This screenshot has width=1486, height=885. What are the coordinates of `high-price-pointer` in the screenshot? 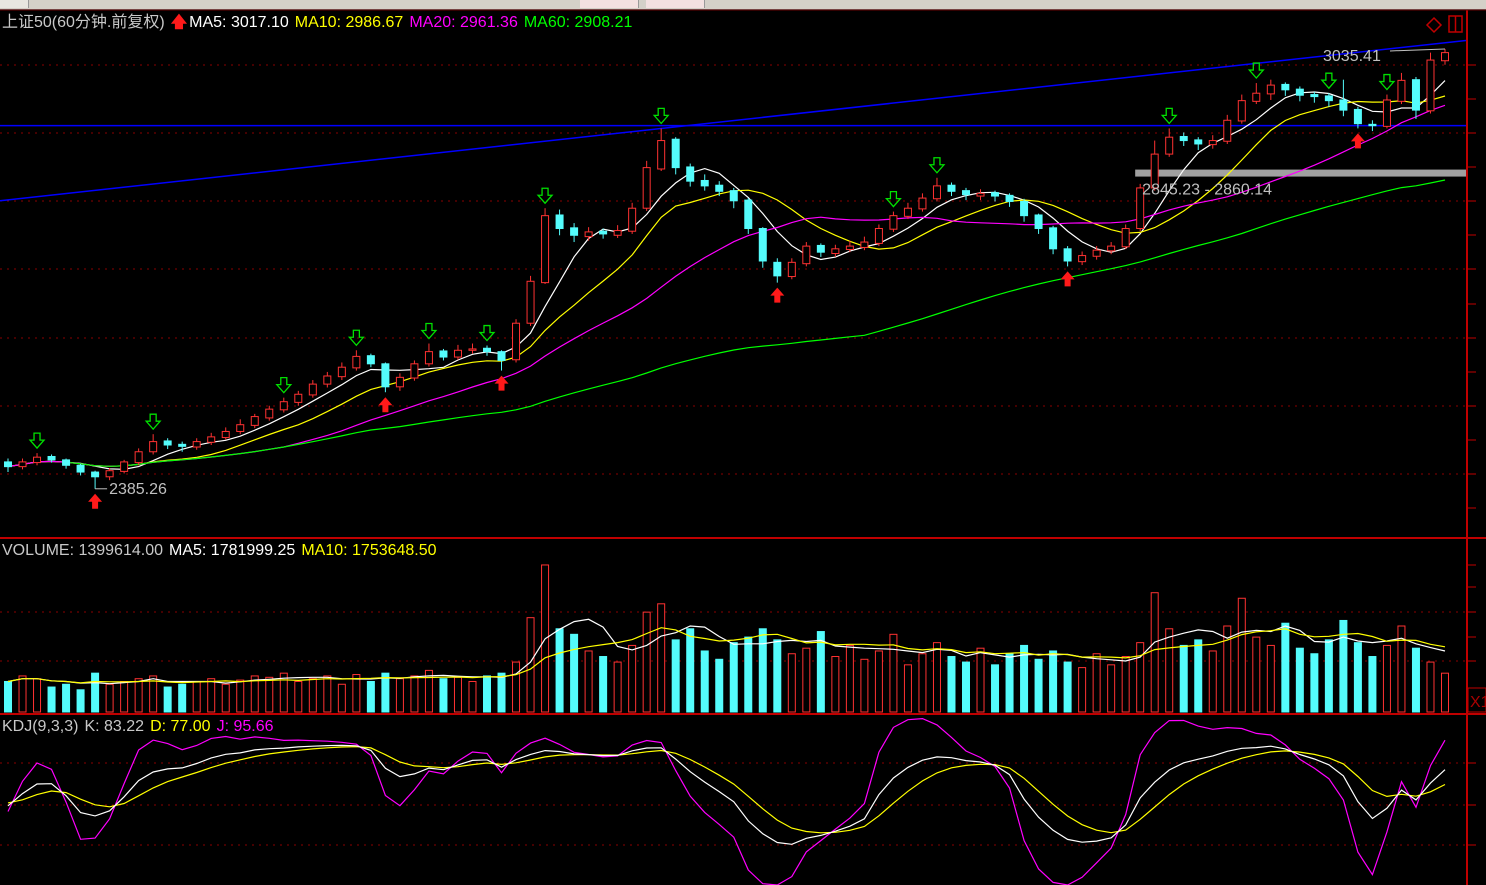 It's located at (1417, 50).